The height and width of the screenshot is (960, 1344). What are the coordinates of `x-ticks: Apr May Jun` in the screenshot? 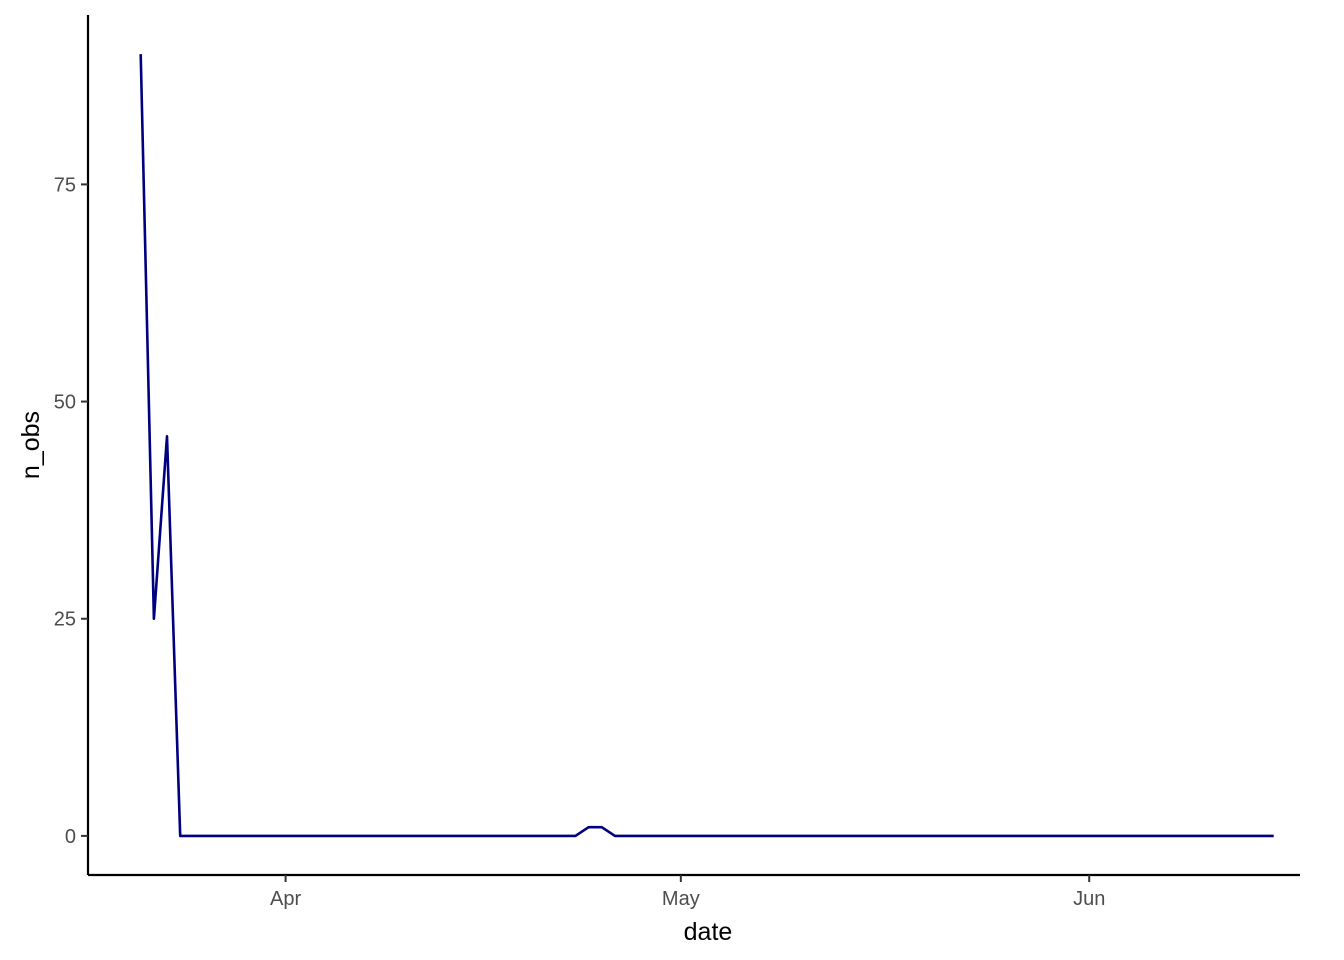 It's located at (687, 892).